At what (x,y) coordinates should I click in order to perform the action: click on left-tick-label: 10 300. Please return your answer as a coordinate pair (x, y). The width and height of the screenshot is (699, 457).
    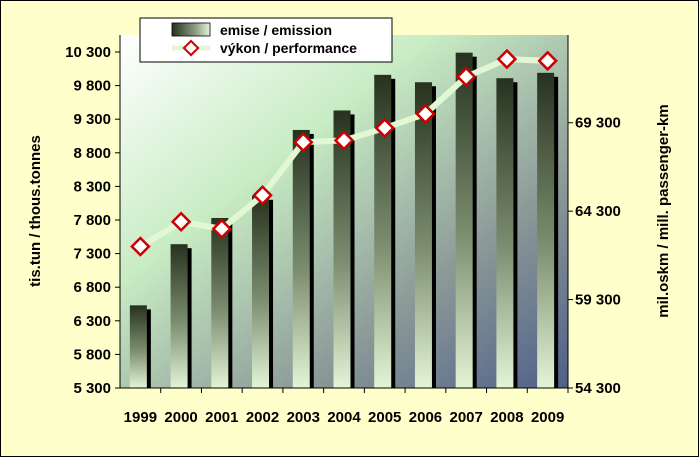
    Looking at the image, I should click on (88, 52).